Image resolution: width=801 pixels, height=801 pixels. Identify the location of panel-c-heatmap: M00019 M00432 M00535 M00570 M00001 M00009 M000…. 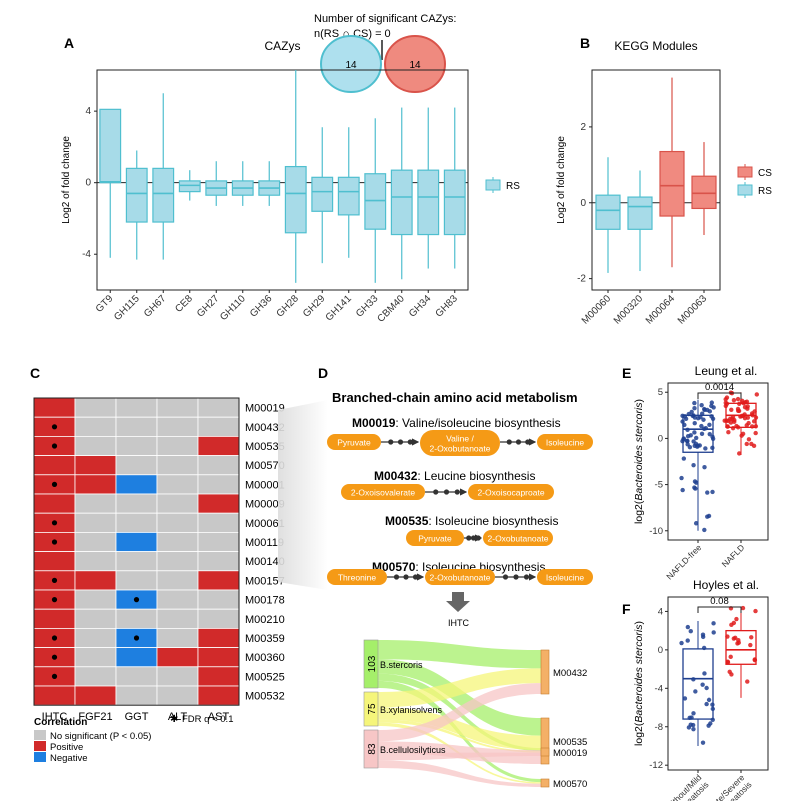
(159, 580).